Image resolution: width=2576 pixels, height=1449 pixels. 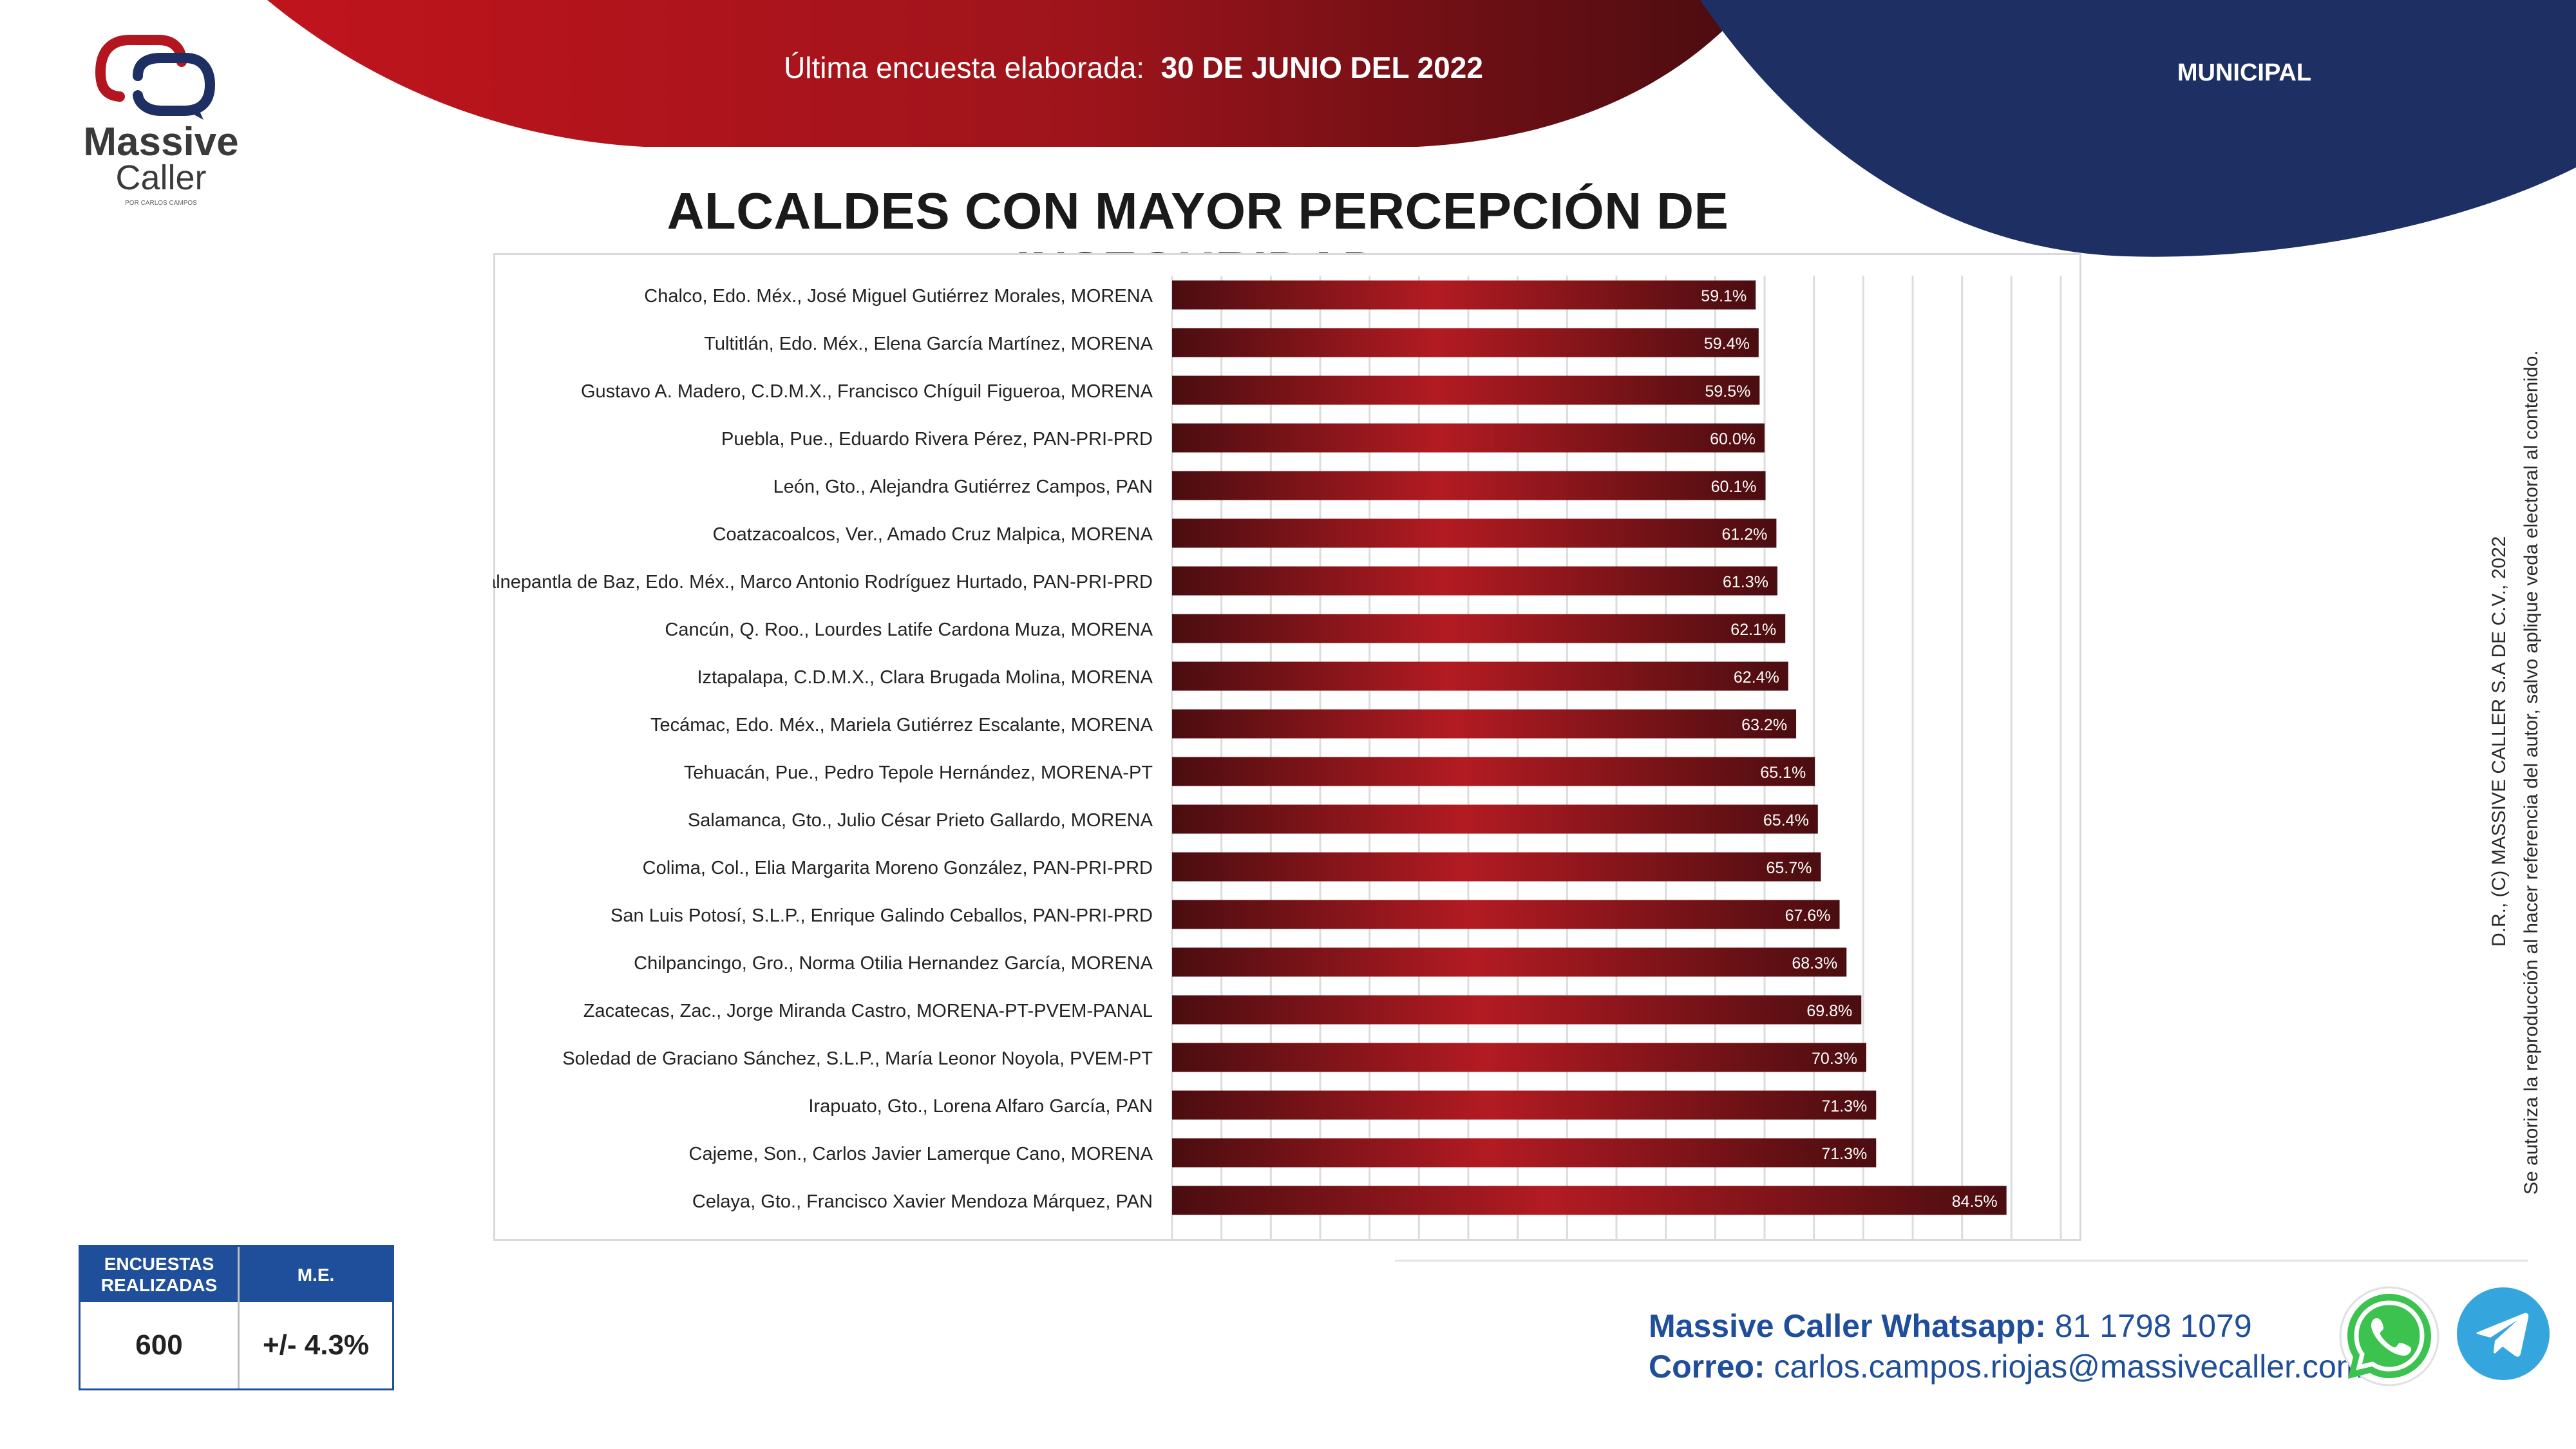 I want to click on massive-caller-logo-icon, so click(x=155, y=77).